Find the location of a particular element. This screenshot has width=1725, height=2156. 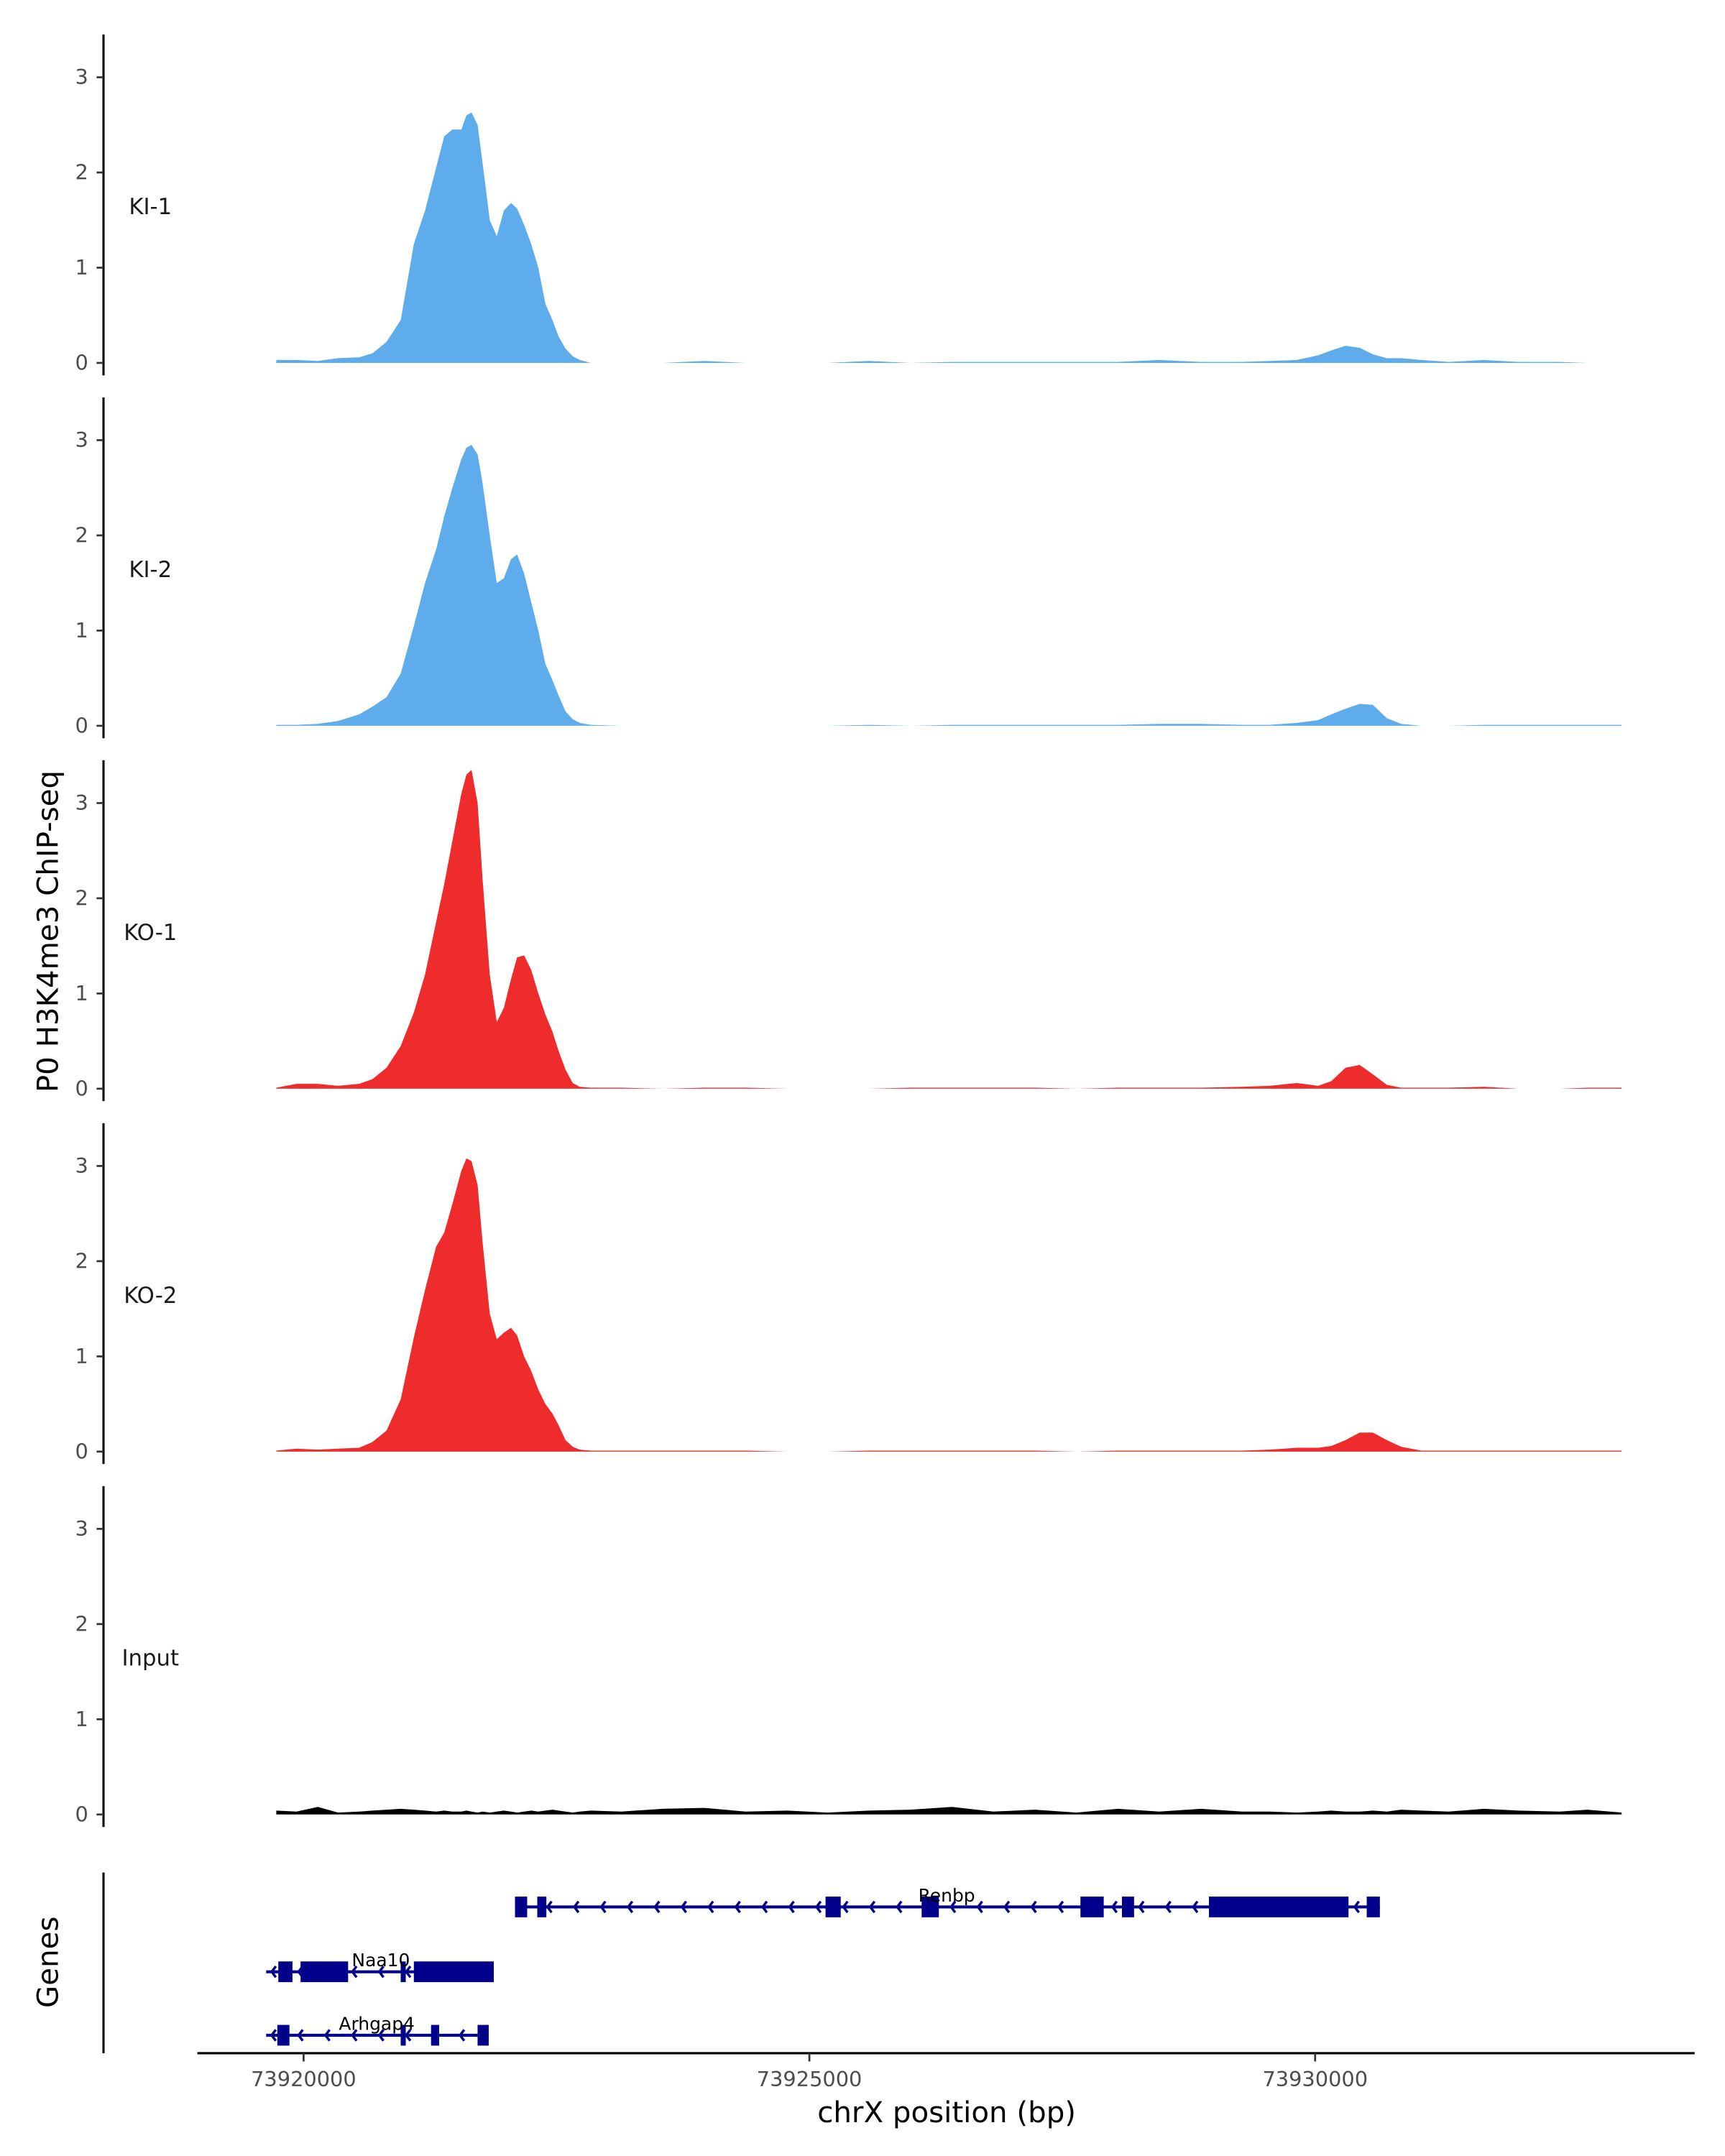

gene-renbp: Renbp is located at coordinates (947, 1901).